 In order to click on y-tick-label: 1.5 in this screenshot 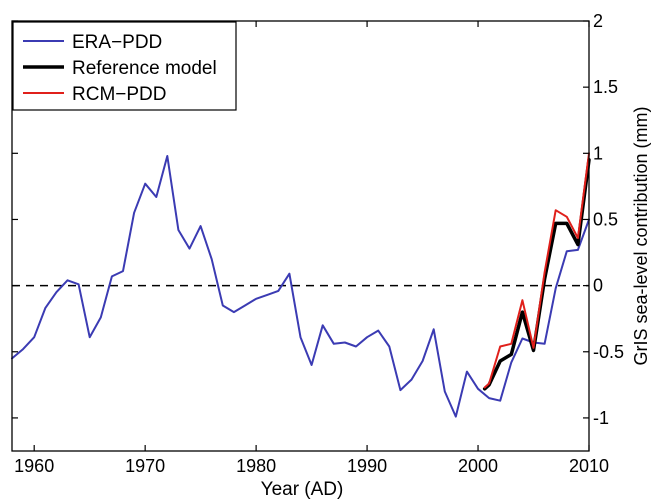, I will do `click(605, 87)`.